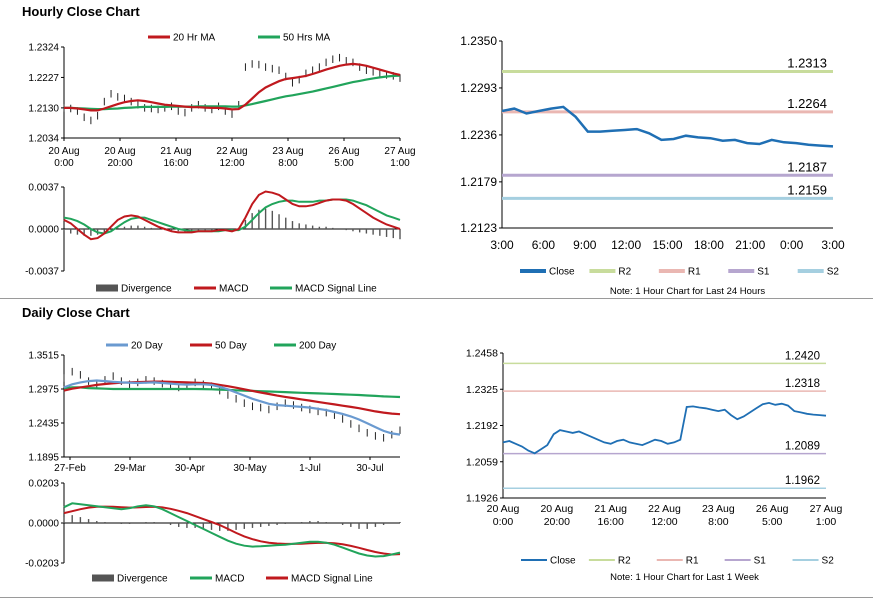 The height and width of the screenshot is (601, 873). Describe the element at coordinates (478, 228) in the screenshot. I see `y-tick-label: 1.2123` at that location.